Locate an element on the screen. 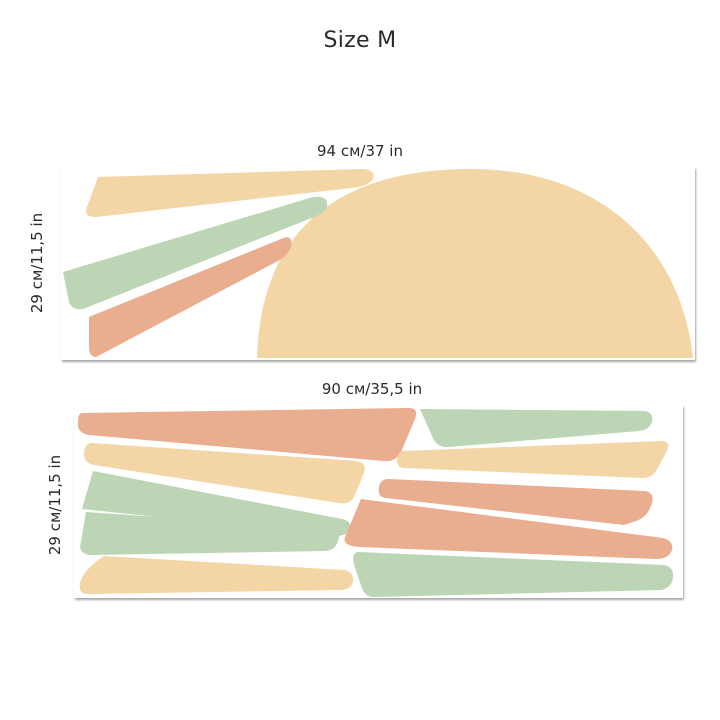 This screenshot has width=720, height=720. size-title: Size M is located at coordinates (360, 40).